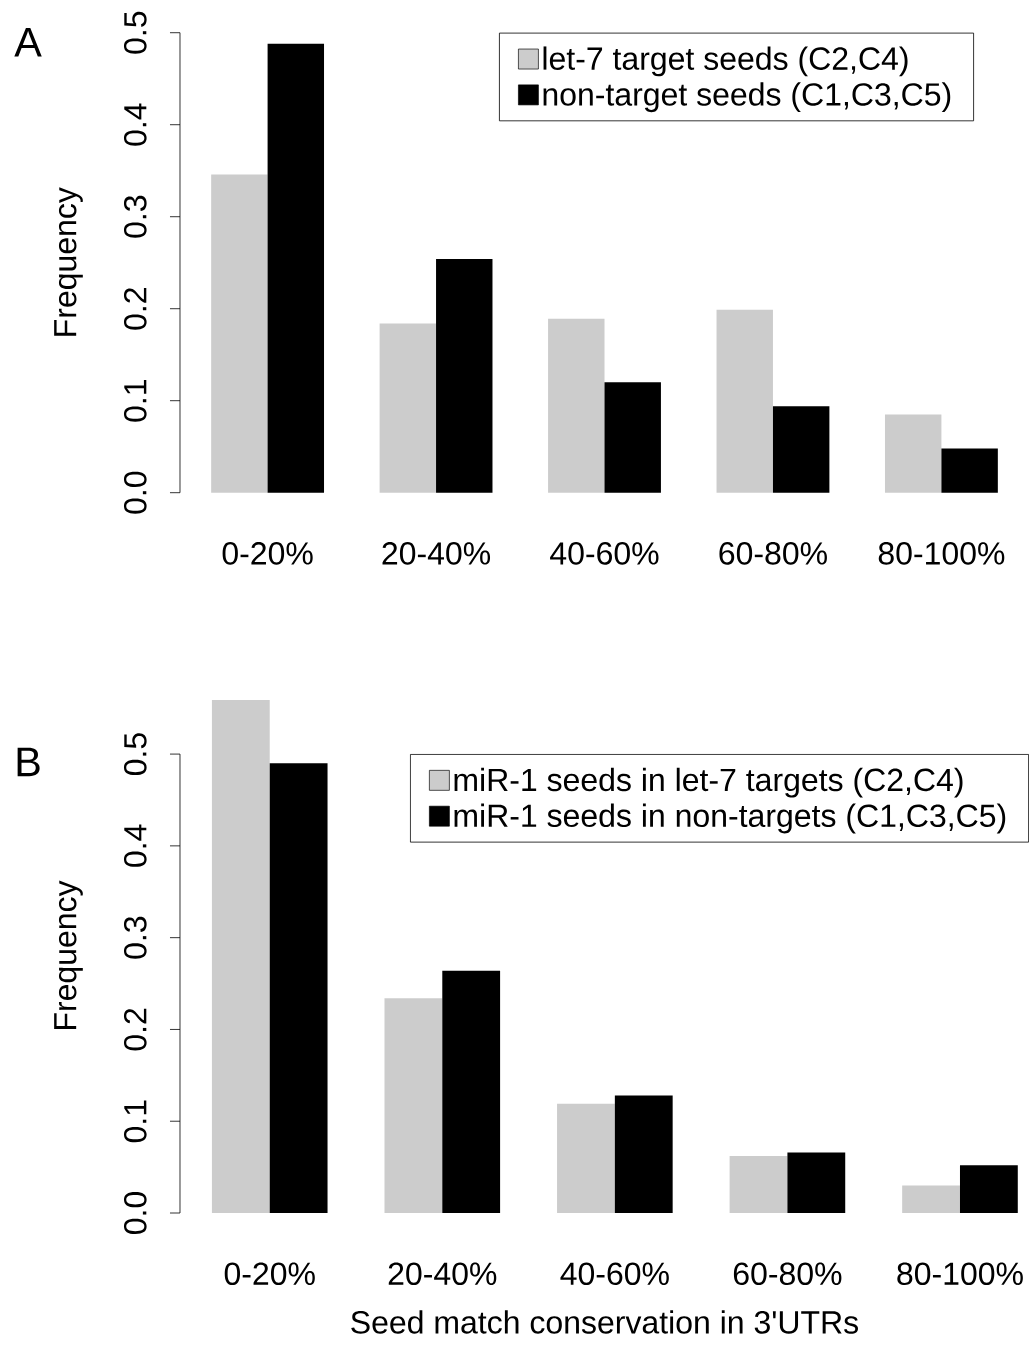  Describe the element at coordinates (28, 42) in the screenshot. I see `chart-title: A` at that location.